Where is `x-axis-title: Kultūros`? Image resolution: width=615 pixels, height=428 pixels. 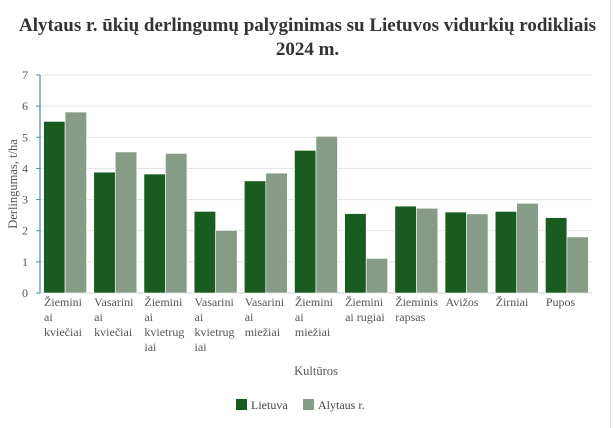
x-axis-title: Kultūros is located at coordinates (316, 371).